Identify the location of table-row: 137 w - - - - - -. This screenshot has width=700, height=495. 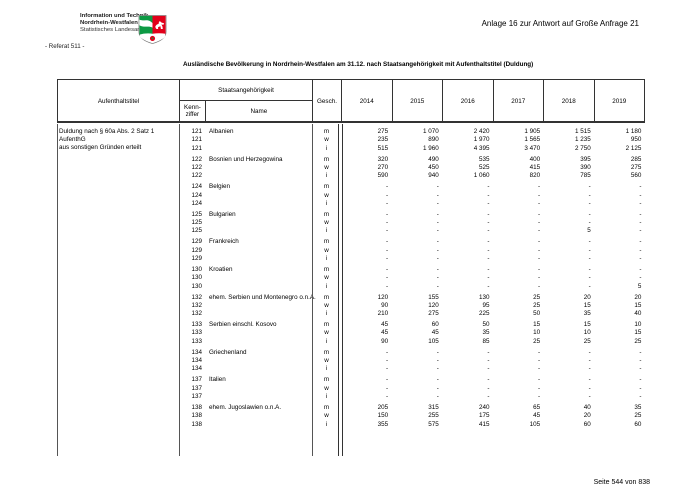
(351, 388).